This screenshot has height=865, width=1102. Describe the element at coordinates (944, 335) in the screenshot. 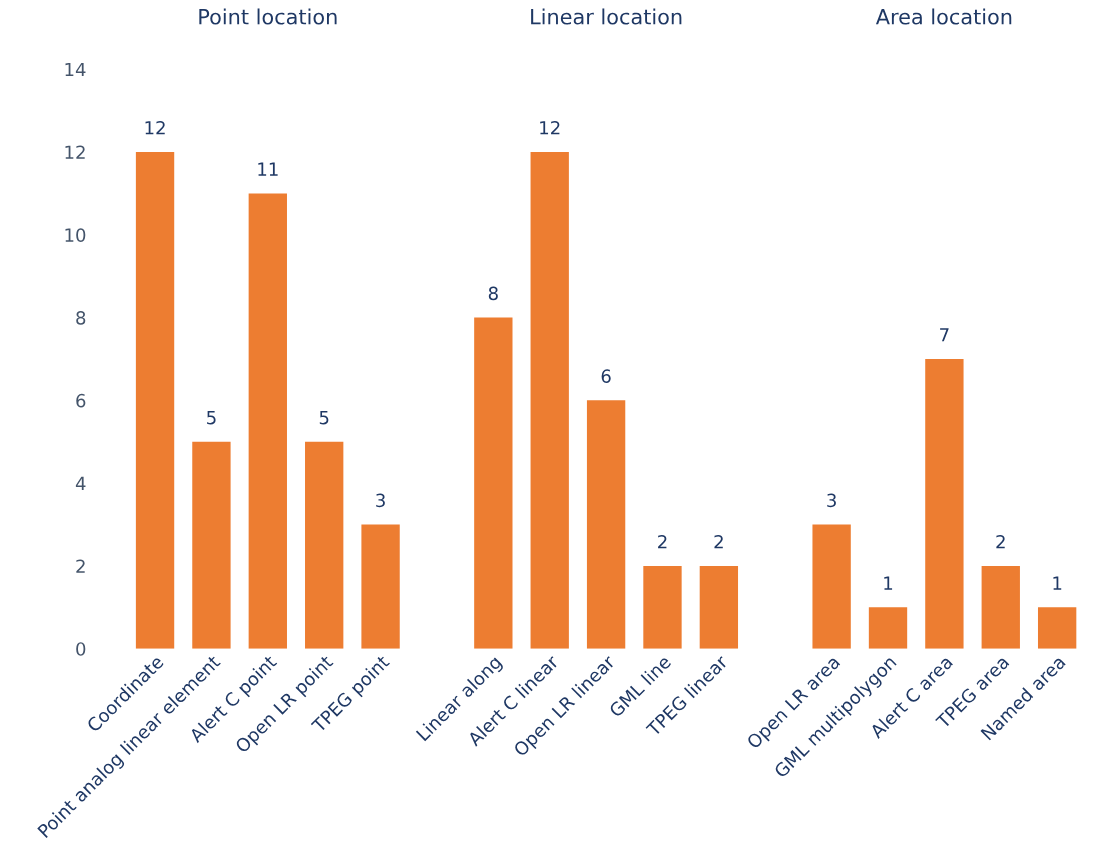

I see `data-label: 7` at that location.